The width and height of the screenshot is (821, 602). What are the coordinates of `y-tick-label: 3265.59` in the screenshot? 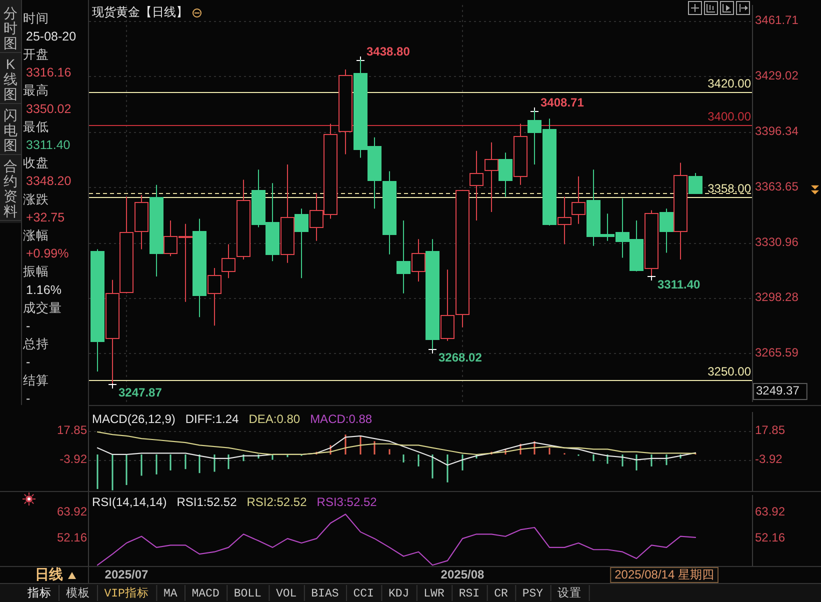 It's located at (777, 353).